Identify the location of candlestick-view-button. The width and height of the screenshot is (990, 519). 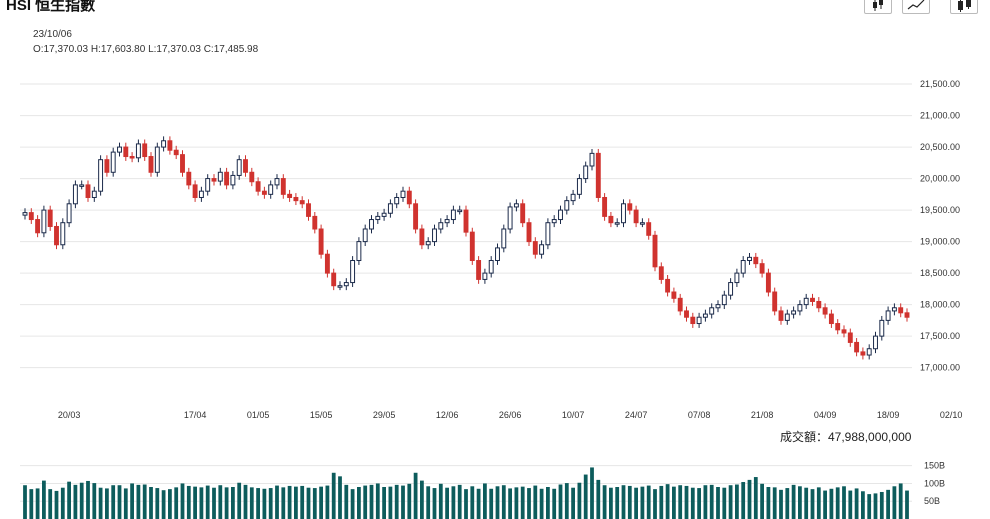
(878, 7).